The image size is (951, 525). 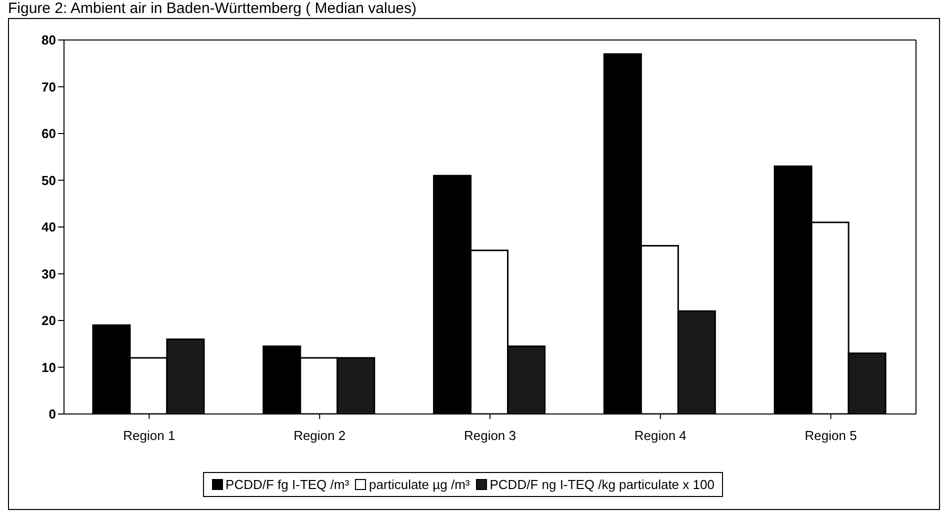 What do you see at coordinates (490, 436) in the screenshot?
I see `x-tick-label: Region 3` at bounding box center [490, 436].